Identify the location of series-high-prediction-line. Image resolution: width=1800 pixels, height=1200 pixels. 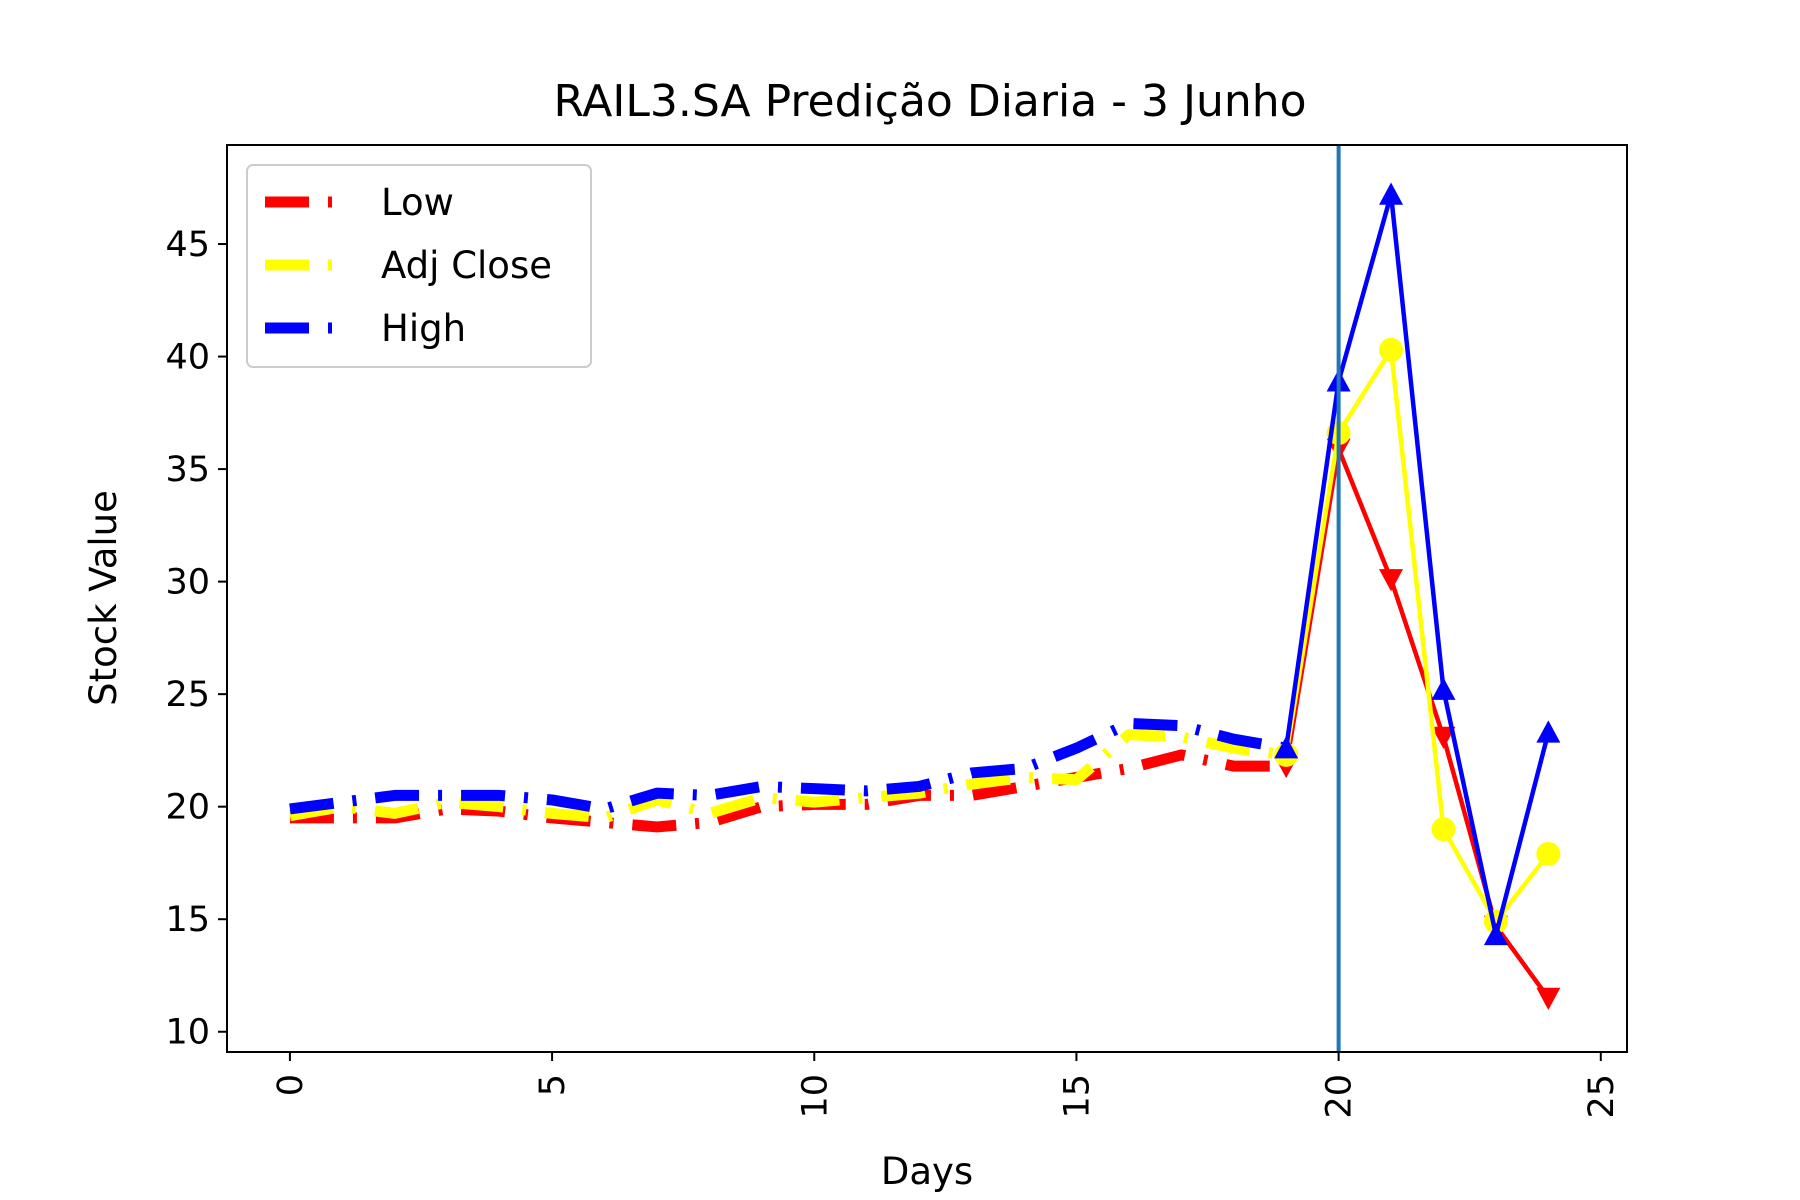
(1417, 565).